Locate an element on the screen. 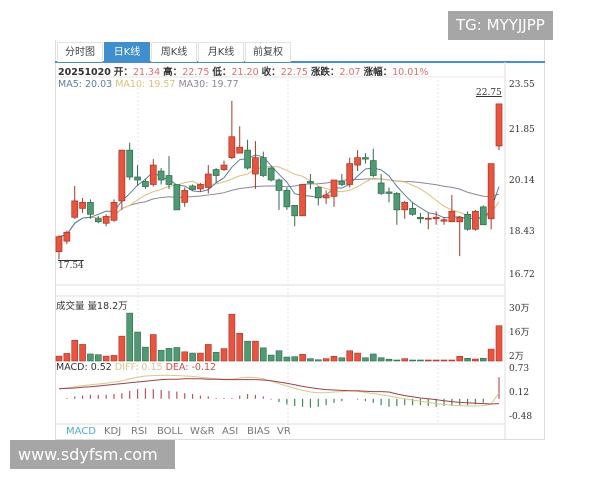 The image size is (600, 480). macd-tick: -0.48 is located at coordinates (521, 417).